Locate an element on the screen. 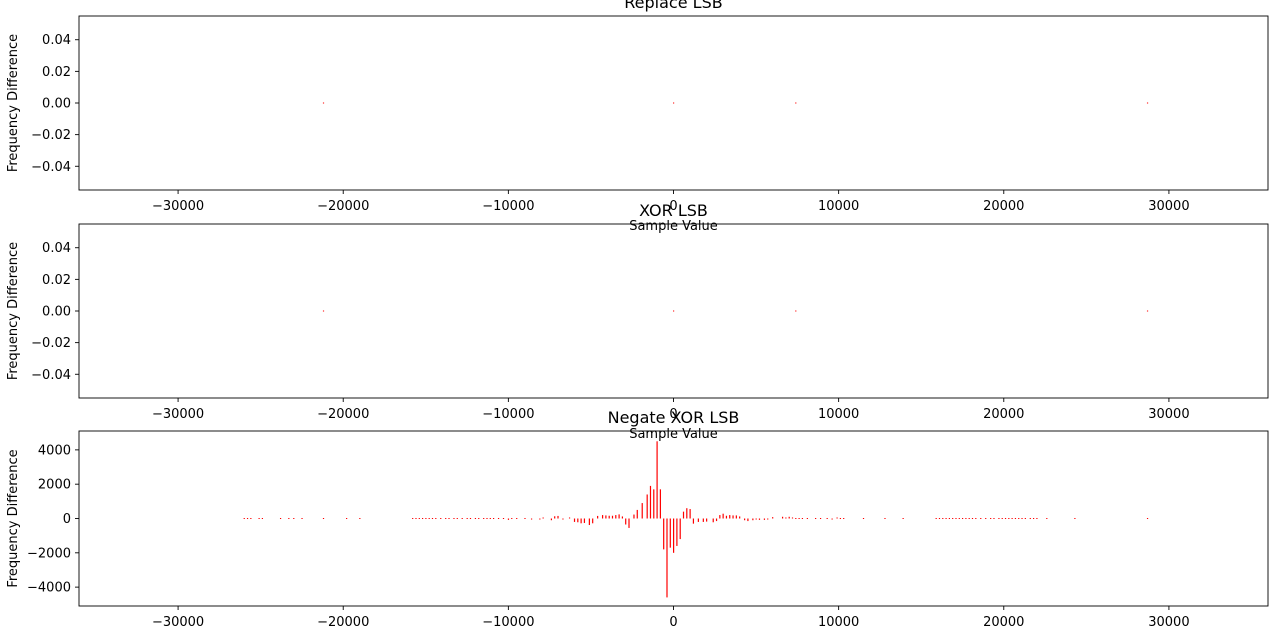 The width and height of the screenshot is (1280, 630). x-tick-label: −10000 is located at coordinates (508, 414).